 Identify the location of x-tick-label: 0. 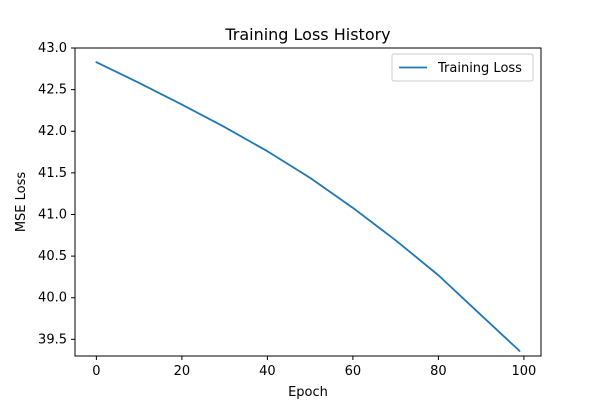
(96, 371).